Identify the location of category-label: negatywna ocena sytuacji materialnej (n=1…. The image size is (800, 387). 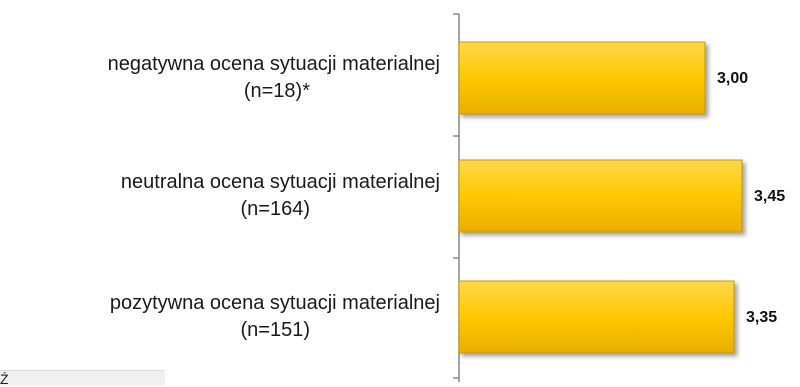
(220, 78).